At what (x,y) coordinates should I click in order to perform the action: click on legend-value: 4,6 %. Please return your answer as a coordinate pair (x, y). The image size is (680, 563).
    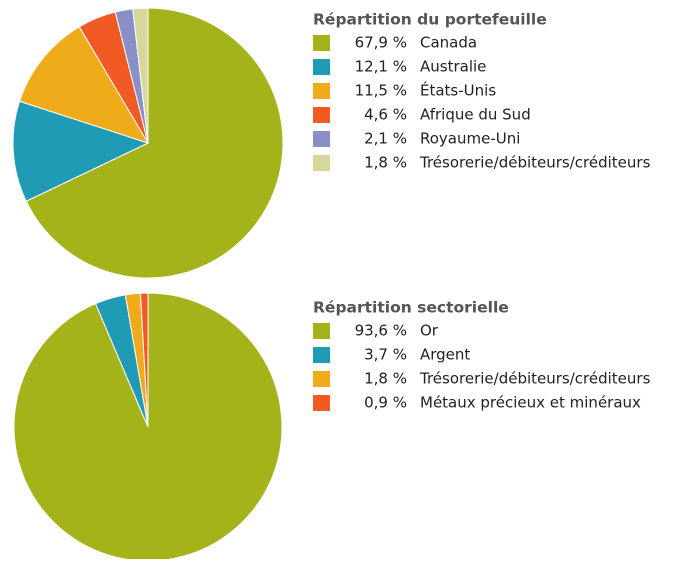
    Looking at the image, I should click on (385, 115).